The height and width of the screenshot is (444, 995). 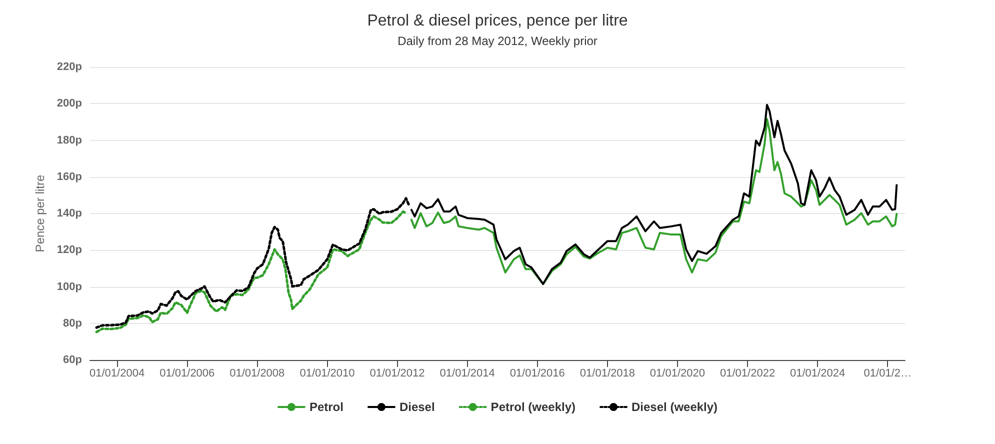 What do you see at coordinates (397, 374) in the screenshot?
I see `x-tick-label: 01/01/2012` at bounding box center [397, 374].